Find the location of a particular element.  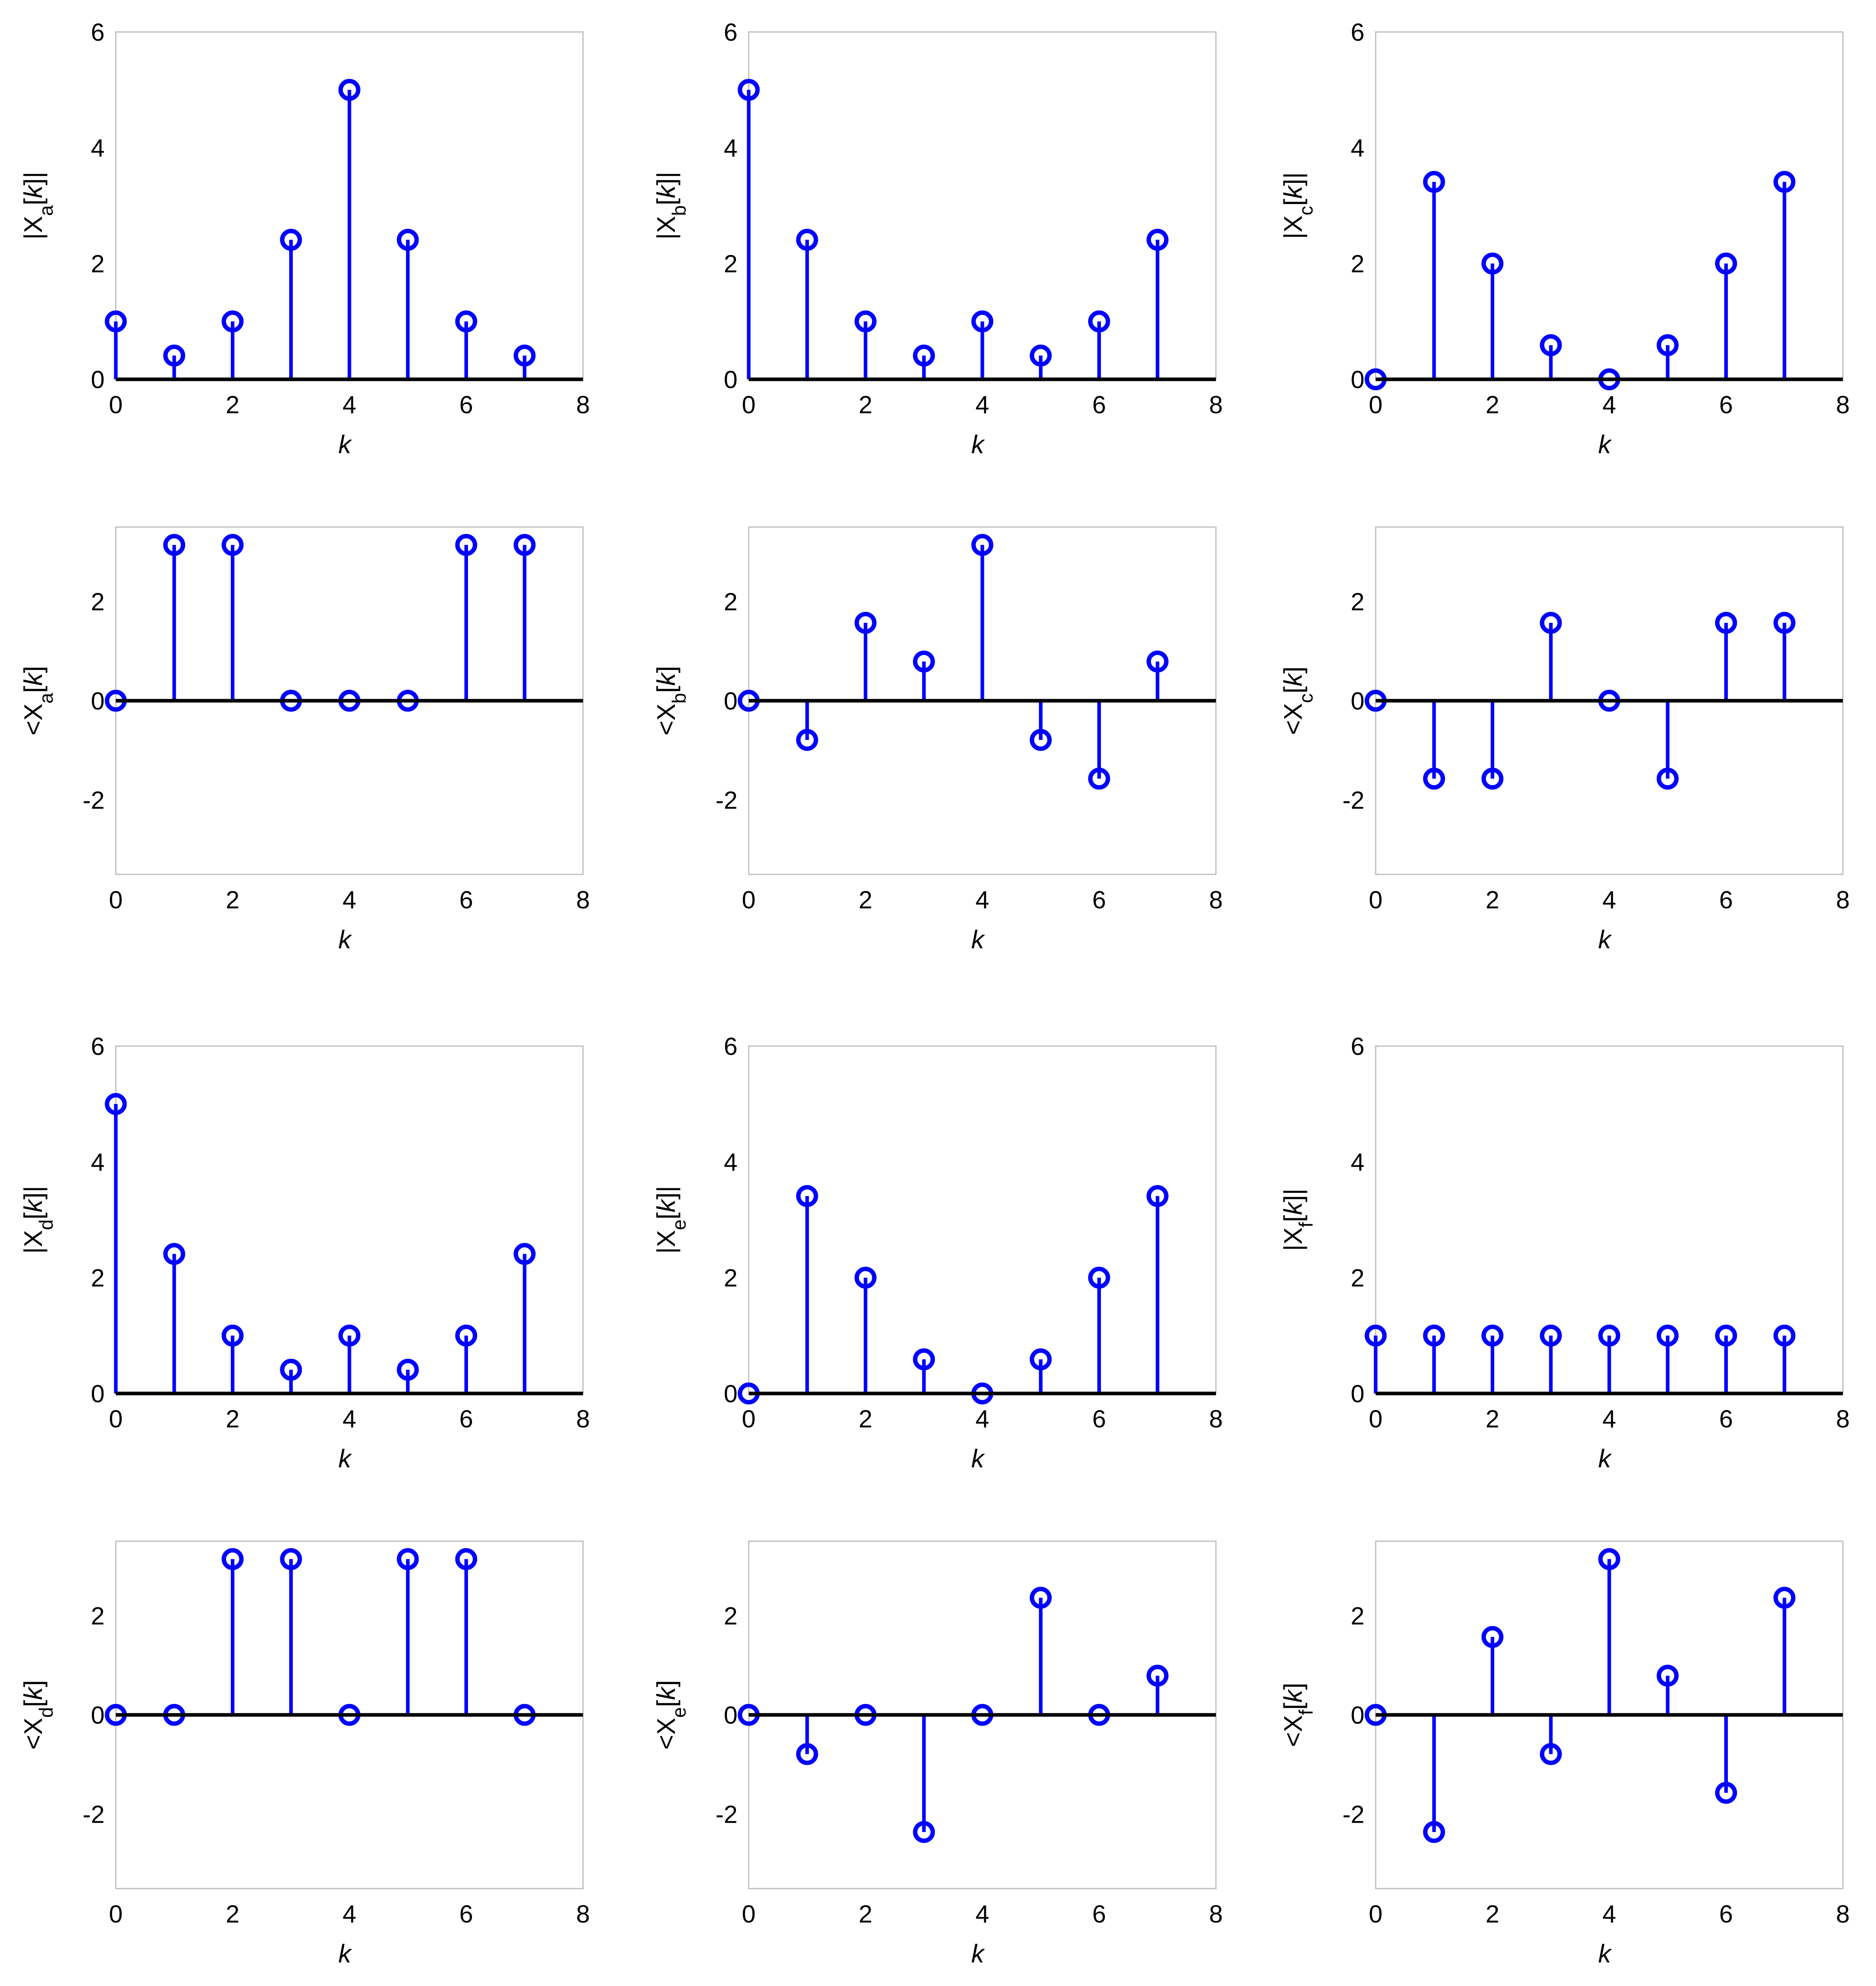

y-axis-label: <Xe[k] is located at coordinates (671, 1715).